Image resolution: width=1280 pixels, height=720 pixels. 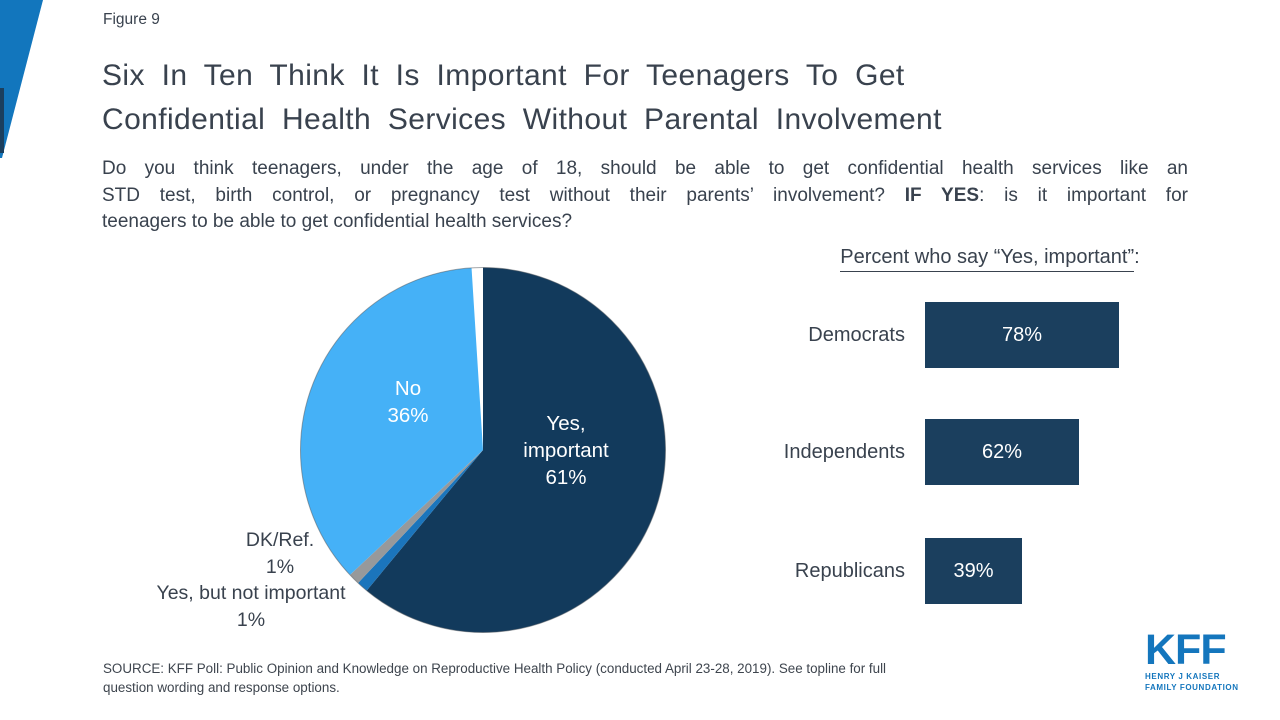 What do you see at coordinates (1183, 676) in the screenshot?
I see `kff-logo-subtext-1: HENRY J KAISER` at bounding box center [1183, 676].